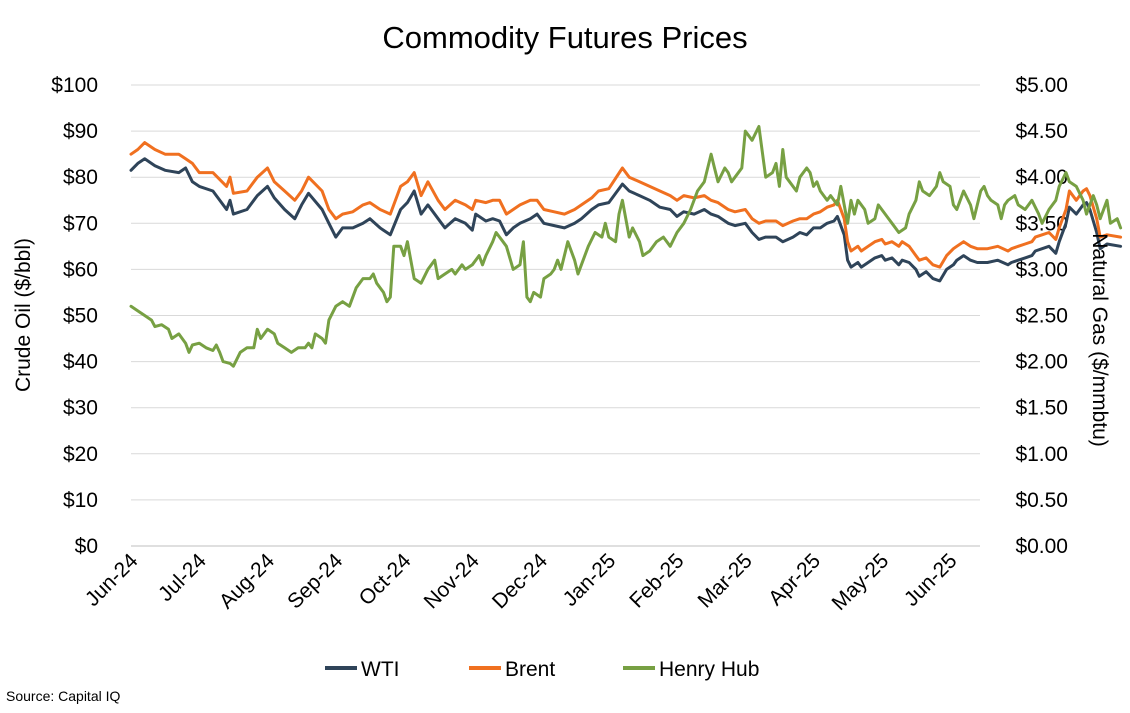 This screenshot has width=1130, height=713. I want to click on legend-label: Brent, so click(530, 669).